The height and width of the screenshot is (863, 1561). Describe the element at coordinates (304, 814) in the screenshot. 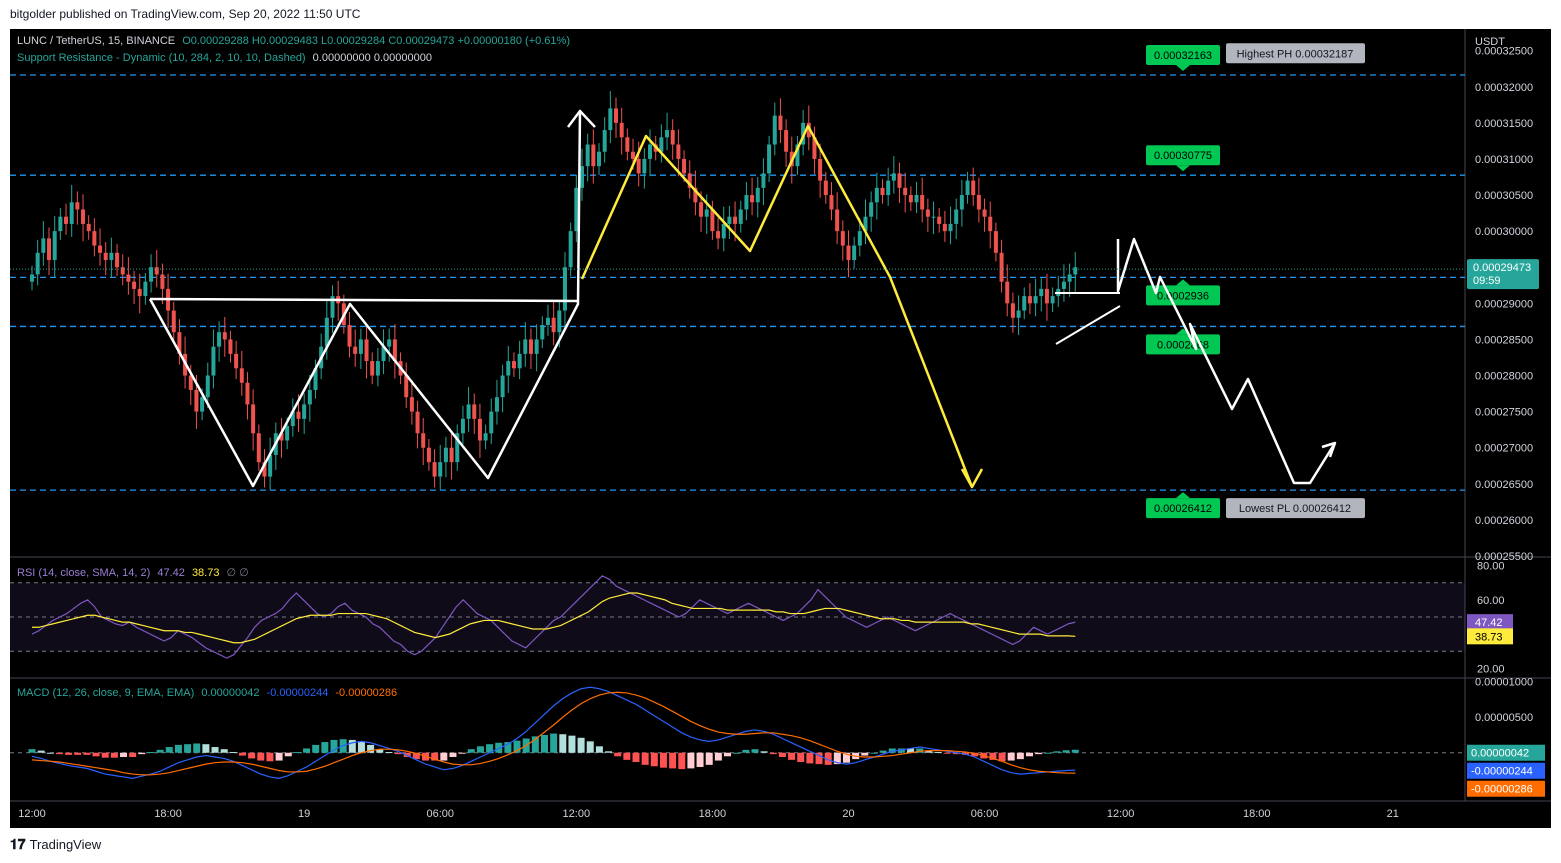

I see `time-tick-label: 19` at that location.